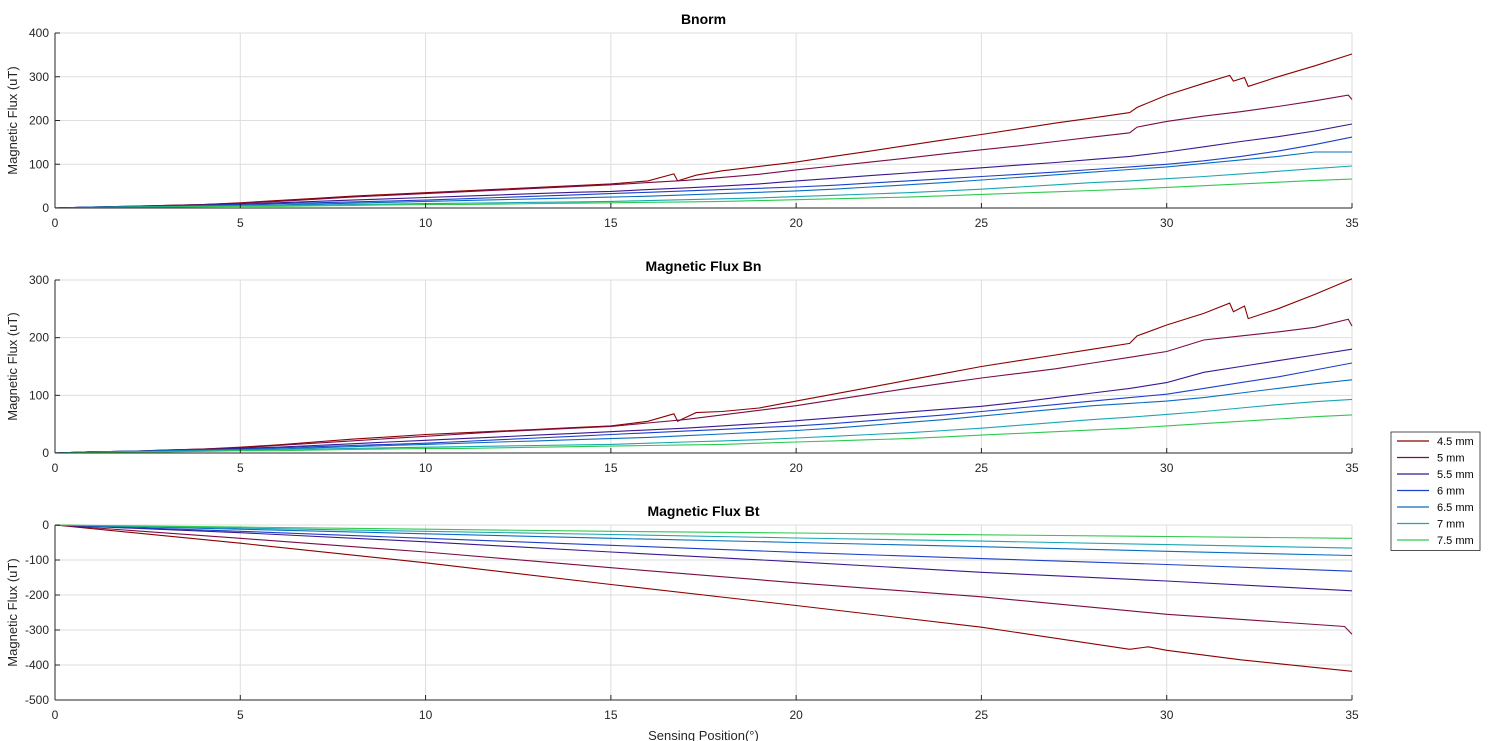  I want to click on bnorm-x-tick-label: 20, so click(796, 223).